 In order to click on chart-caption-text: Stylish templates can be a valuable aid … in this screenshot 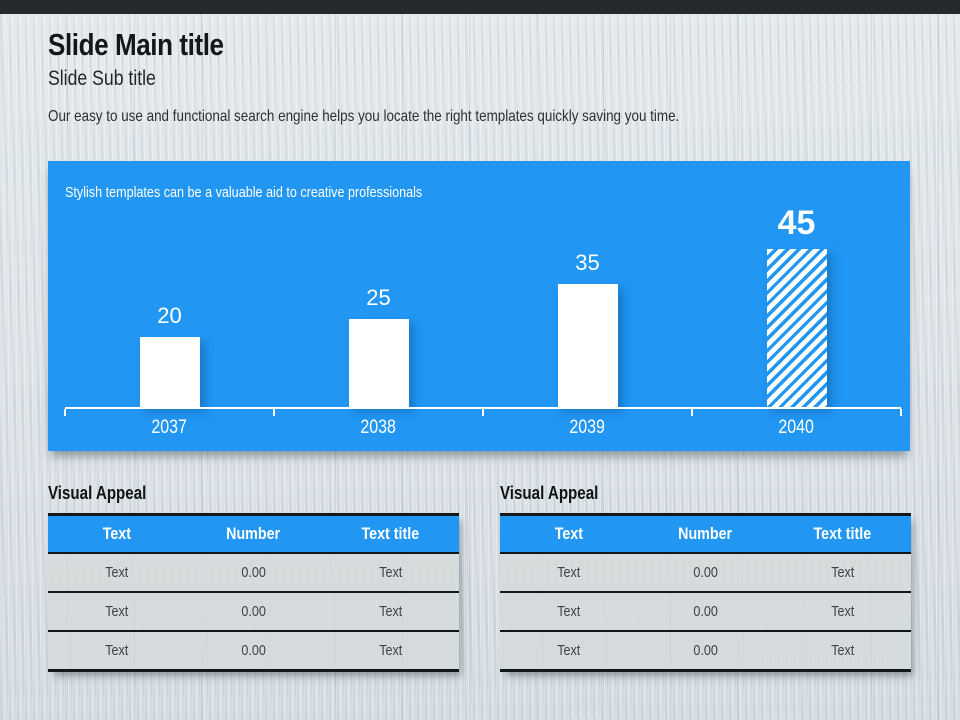, I will do `click(244, 192)`.